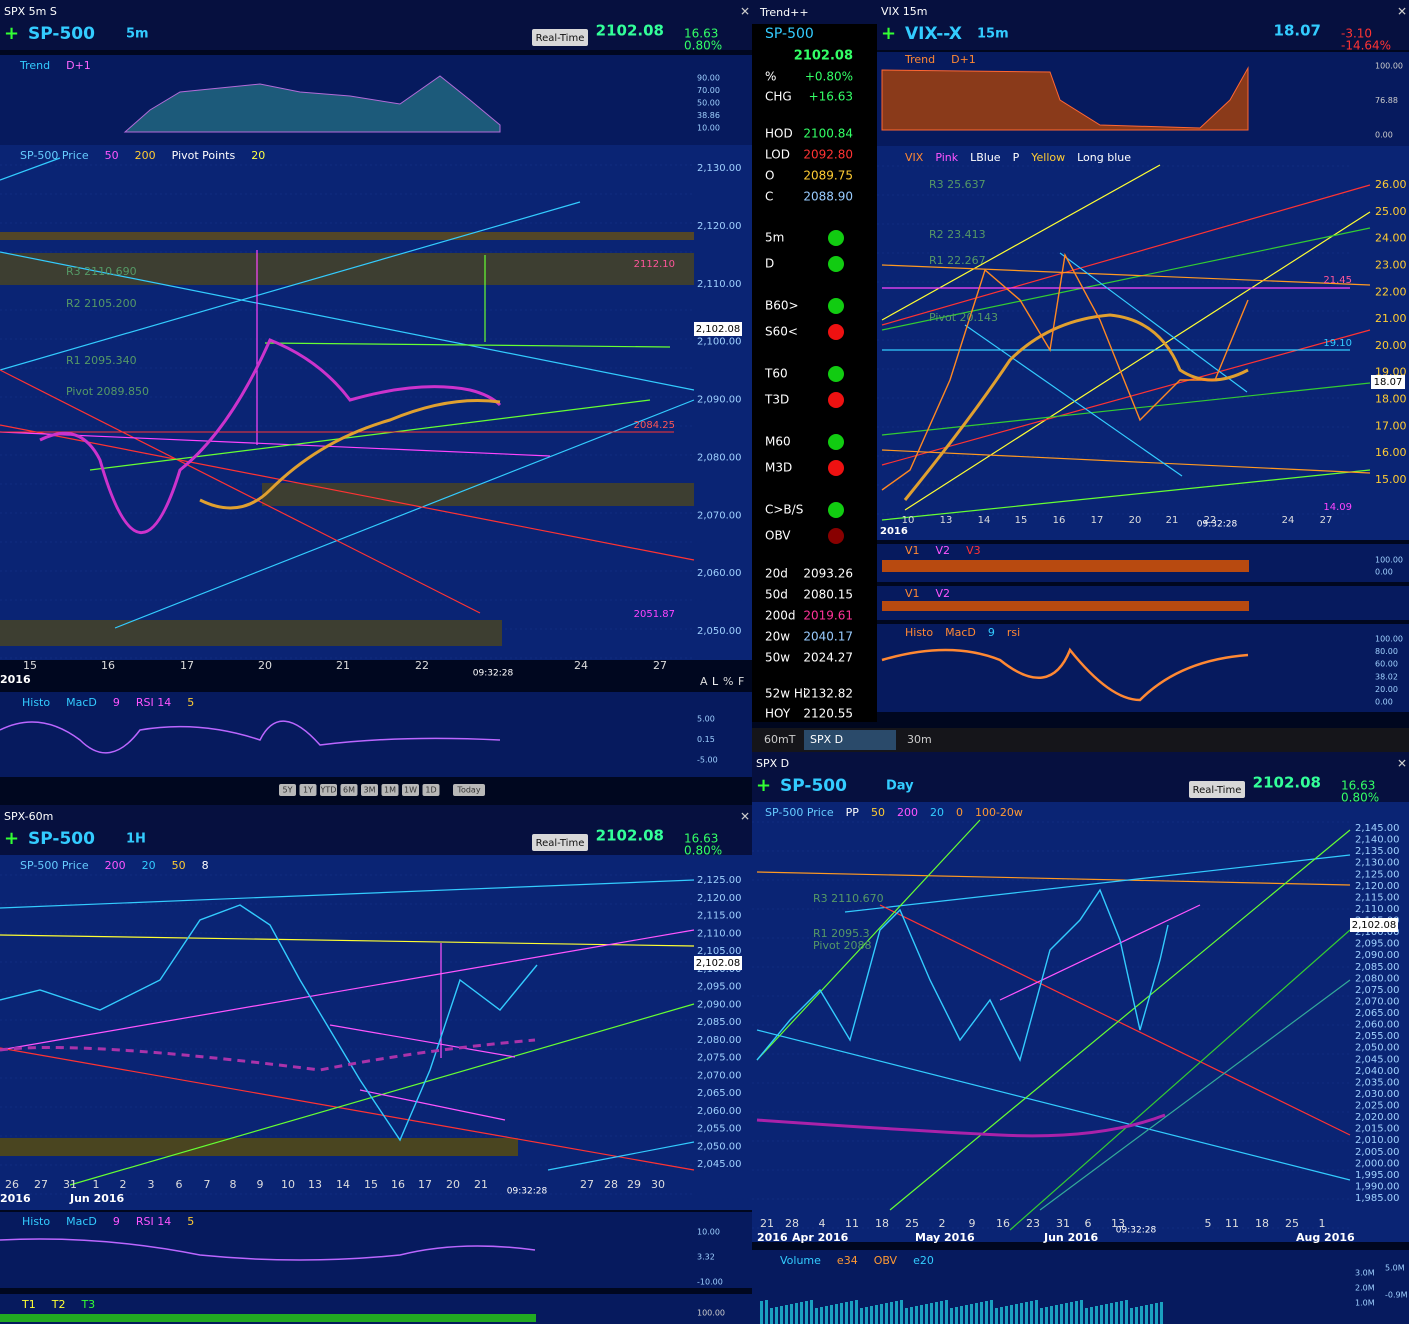 The height and width of the screenshot is (1324, 1409). What do you see at coordinates (993, 34) in the screenshot?
I see `interval: 15m` at bounding box center [993, 34].